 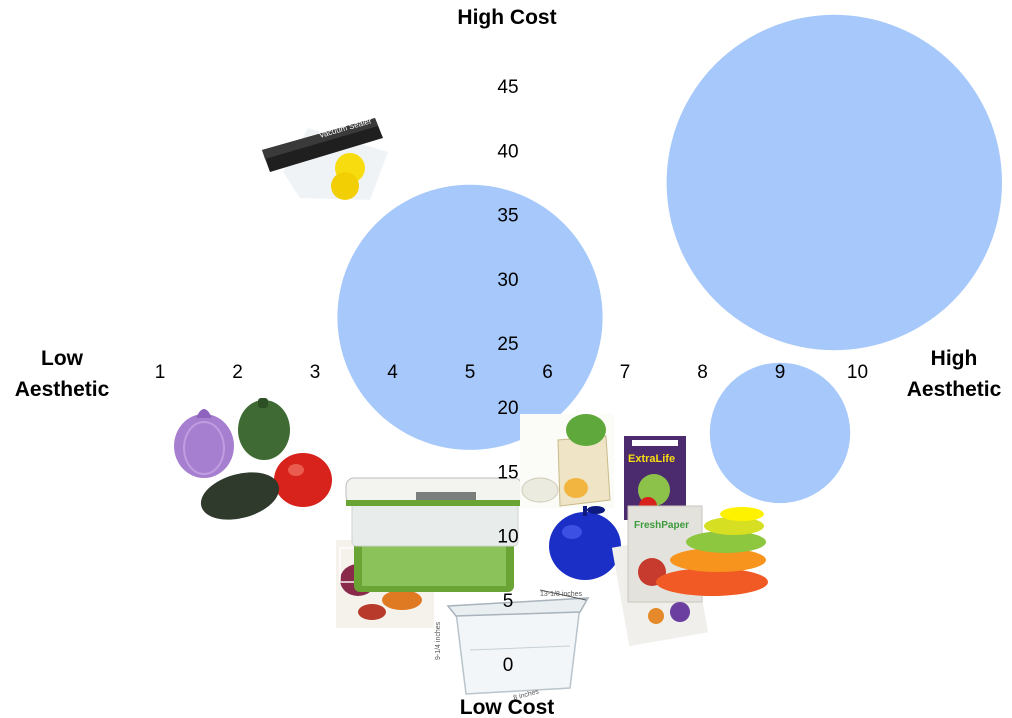 I want to click on y-axis-title-bottom: Low Cost, so click(x=507, y=707).